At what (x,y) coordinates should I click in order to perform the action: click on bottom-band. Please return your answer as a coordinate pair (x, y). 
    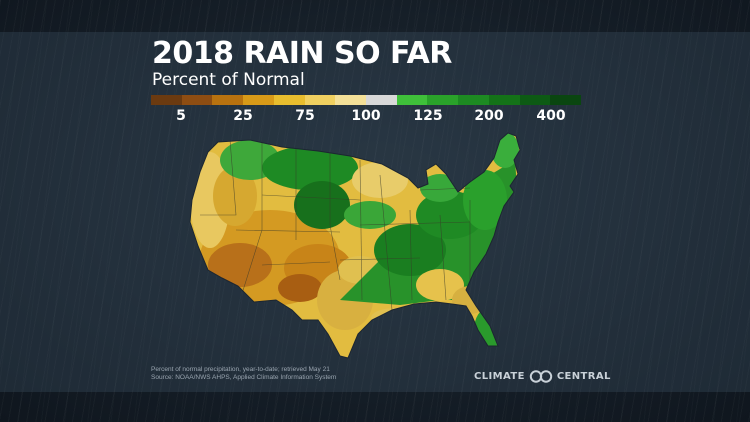
    Looking at the image, I should click on (375, 407).